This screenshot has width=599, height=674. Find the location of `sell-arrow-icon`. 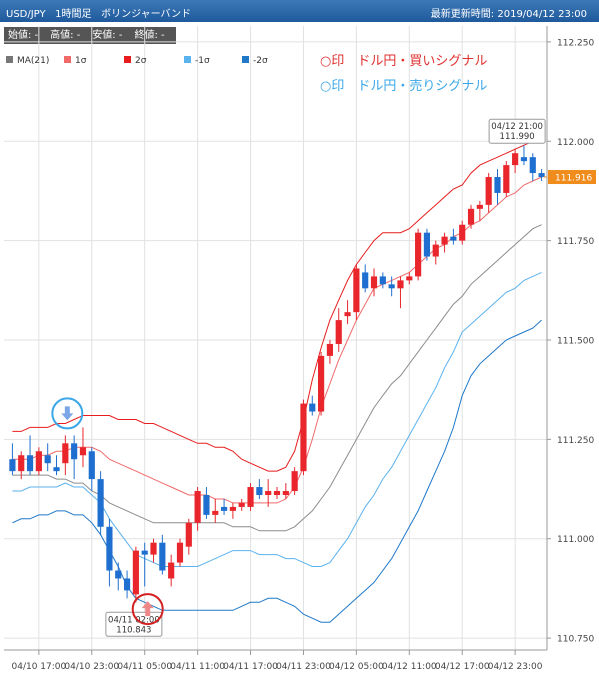

sell-arrow-icon is located at coordinates (67, 413).